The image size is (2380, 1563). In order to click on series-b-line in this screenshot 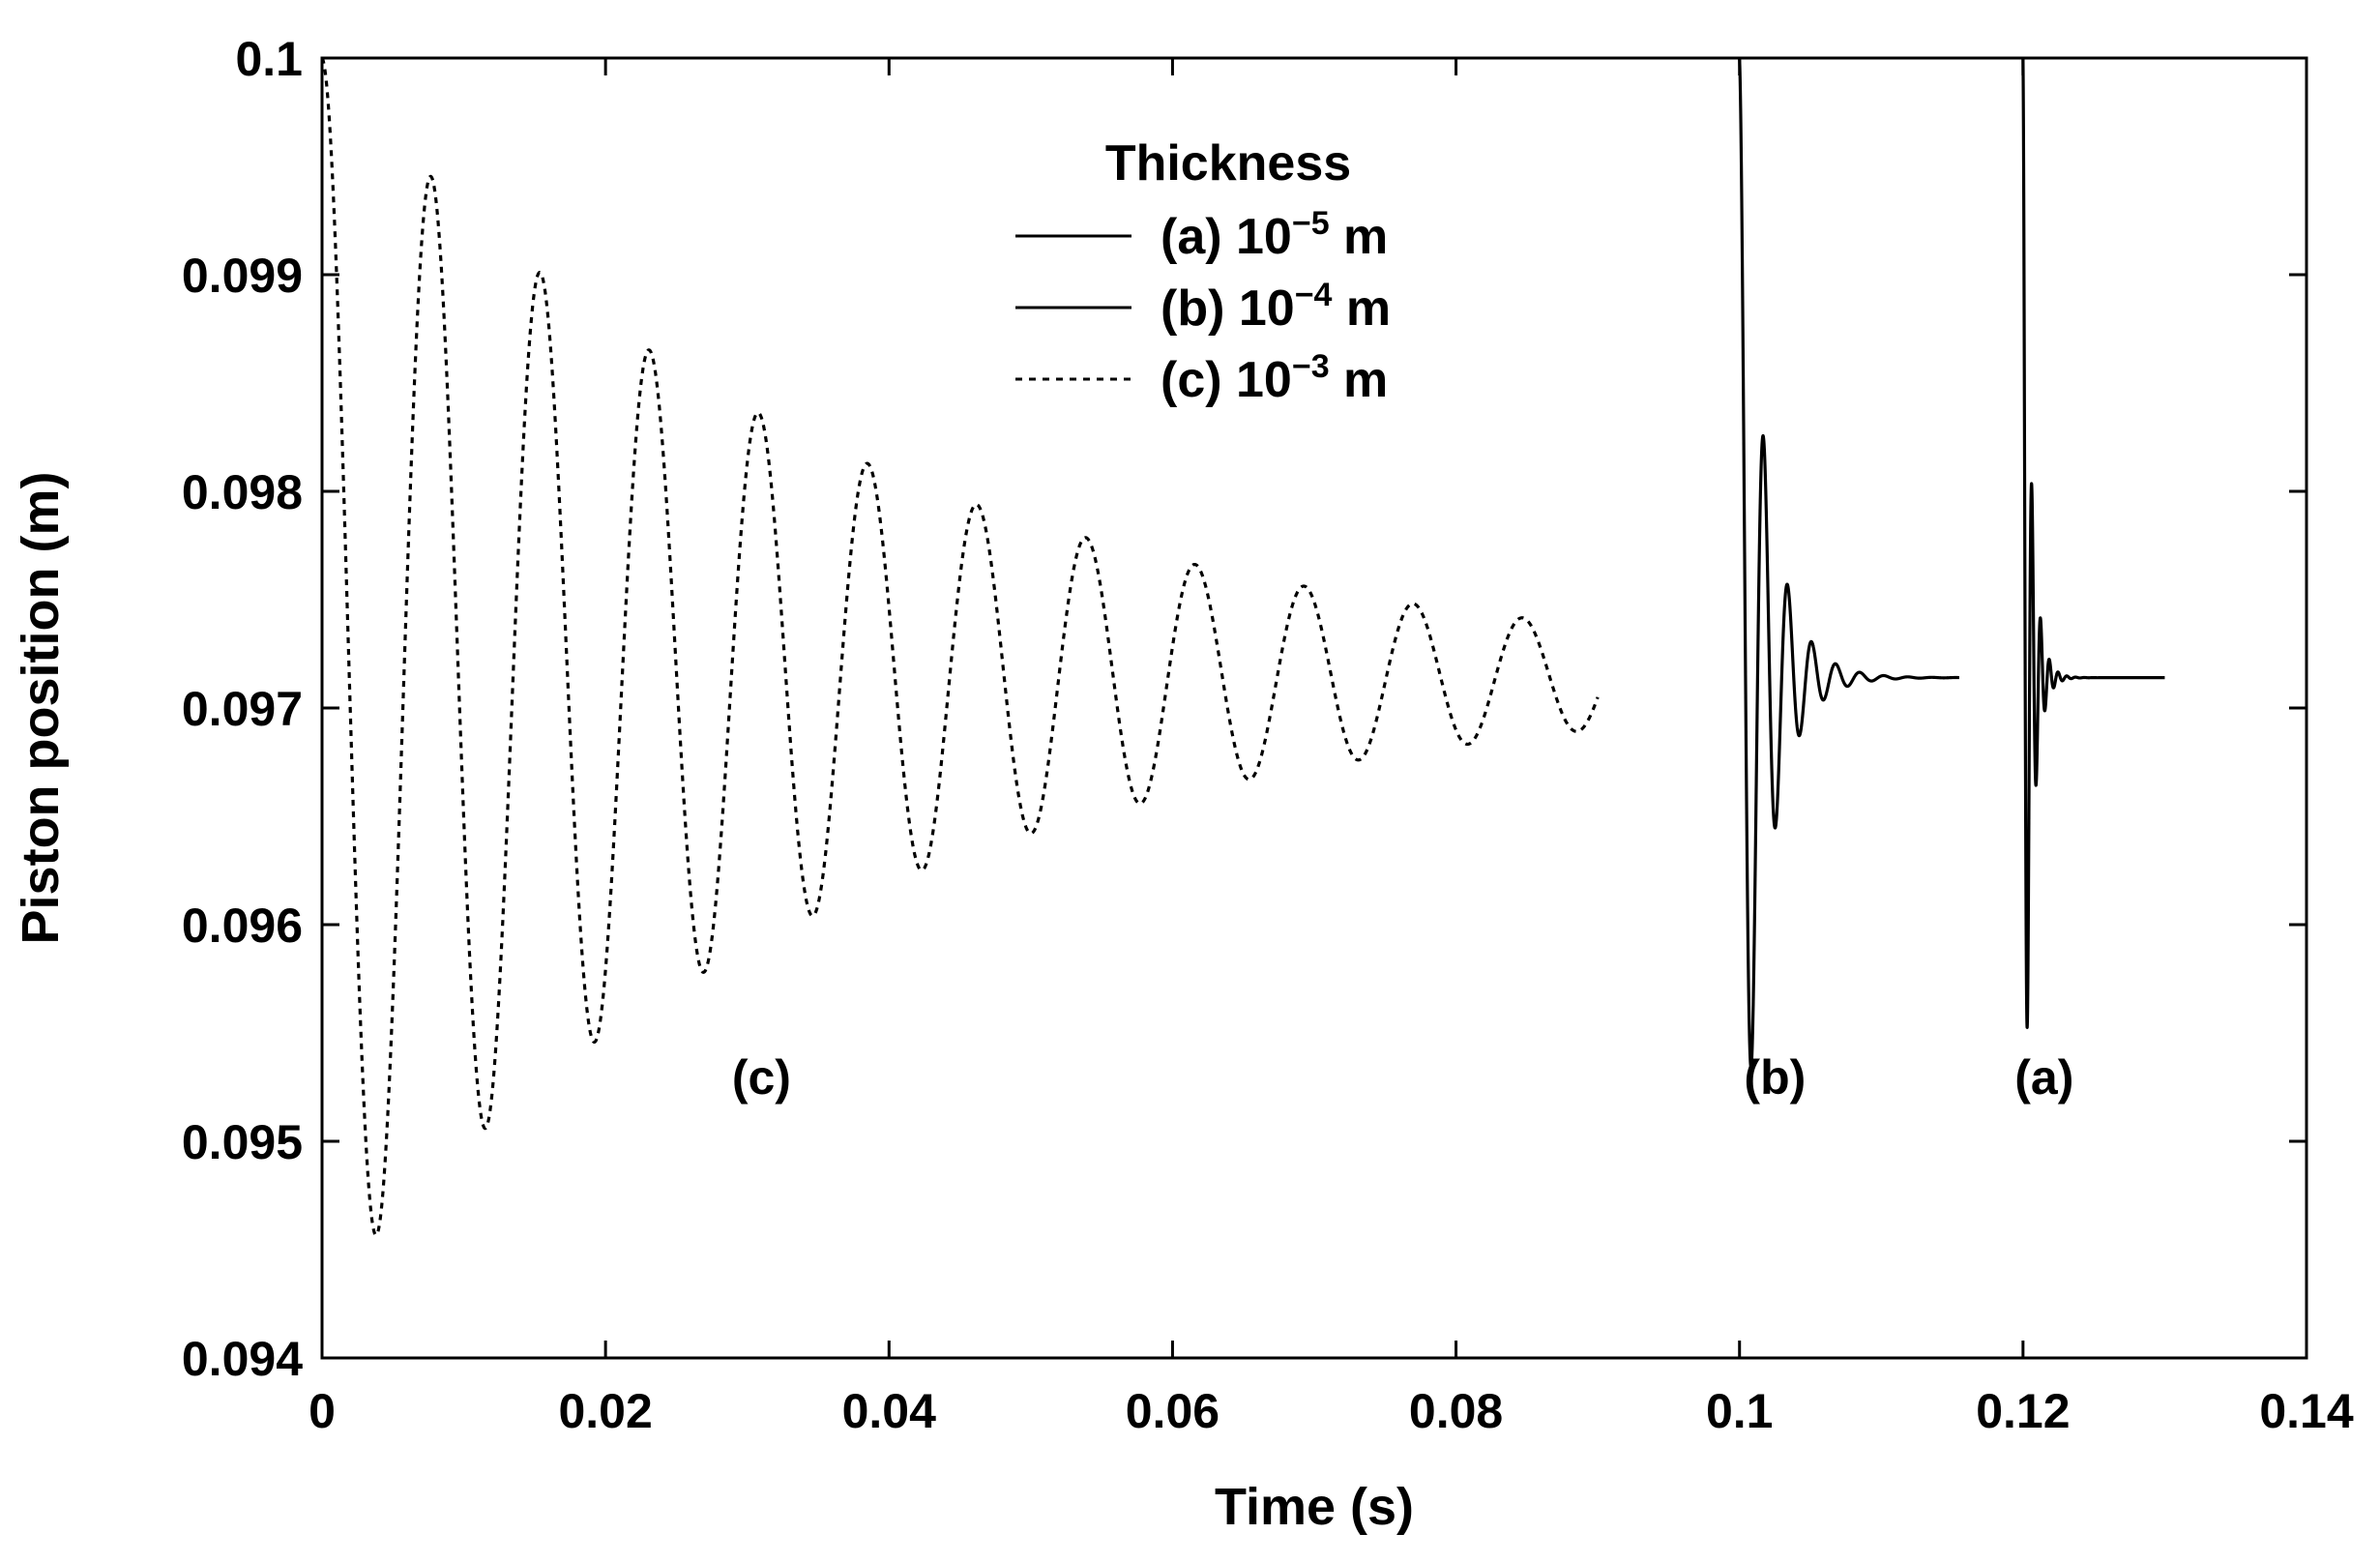, I will do `click(1850, 563)`.